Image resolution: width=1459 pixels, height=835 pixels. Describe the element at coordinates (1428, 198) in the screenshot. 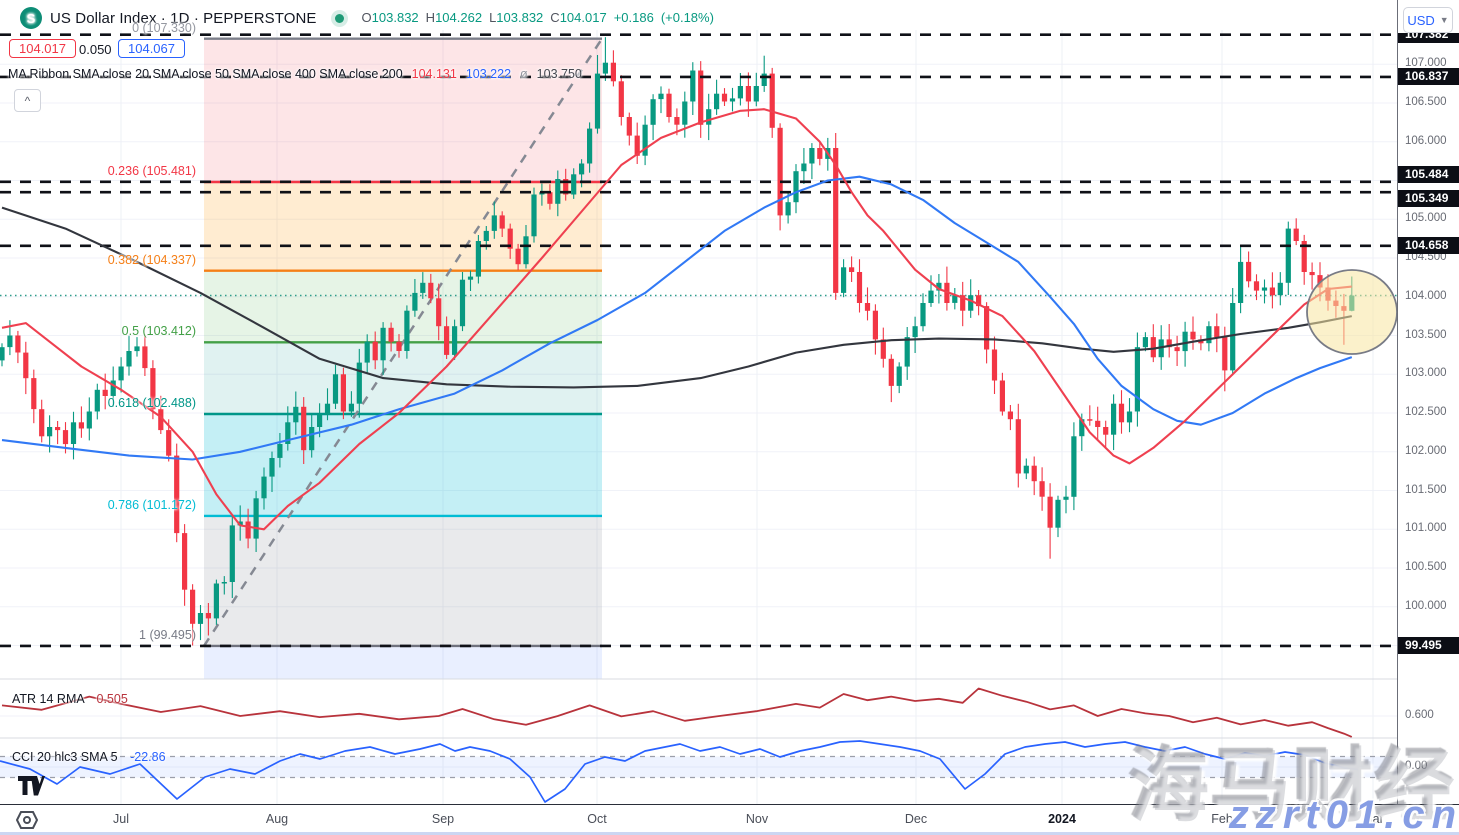

I see `marked-price-label: 105.349` at that location.